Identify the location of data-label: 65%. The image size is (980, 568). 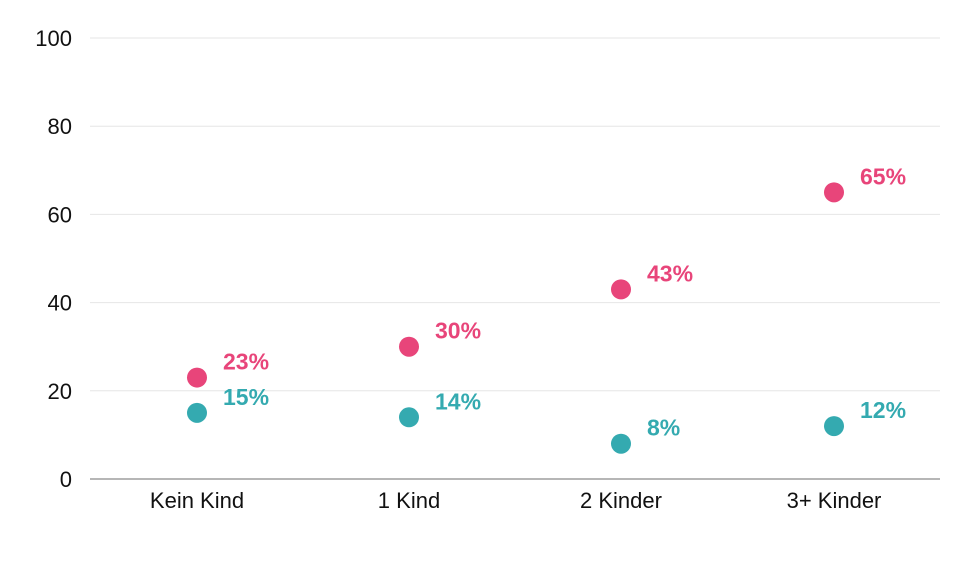
(883, 176).